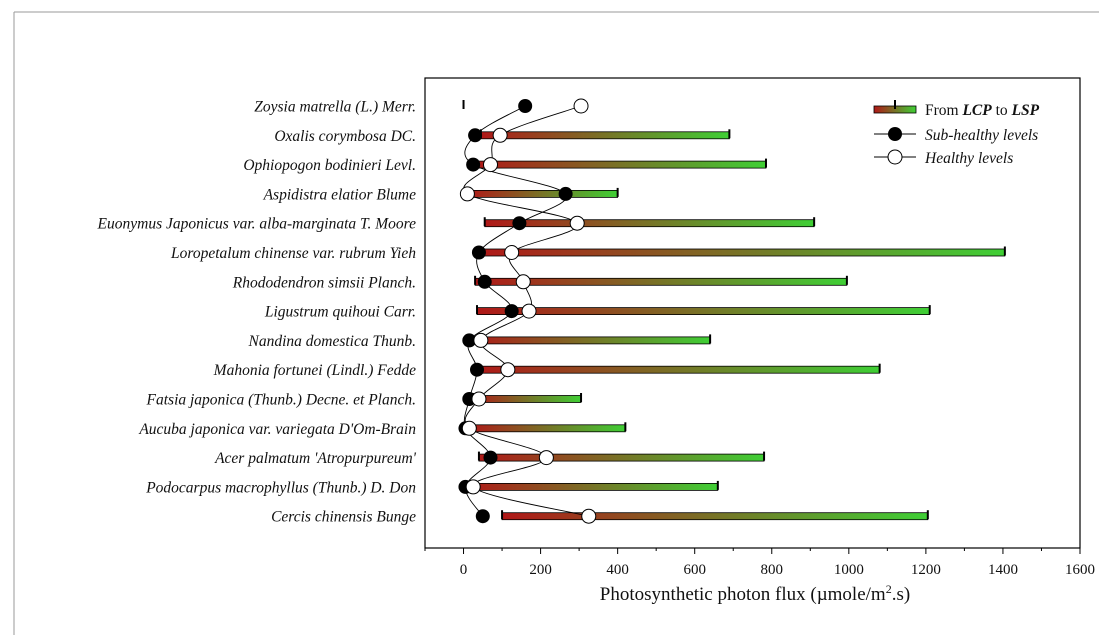 The width and height of the screenshot is (1099, 635). Describe the element at coordinates (982, 110) in the screenshot. I see `legend-range-label: From LCP to LSP` at that location.